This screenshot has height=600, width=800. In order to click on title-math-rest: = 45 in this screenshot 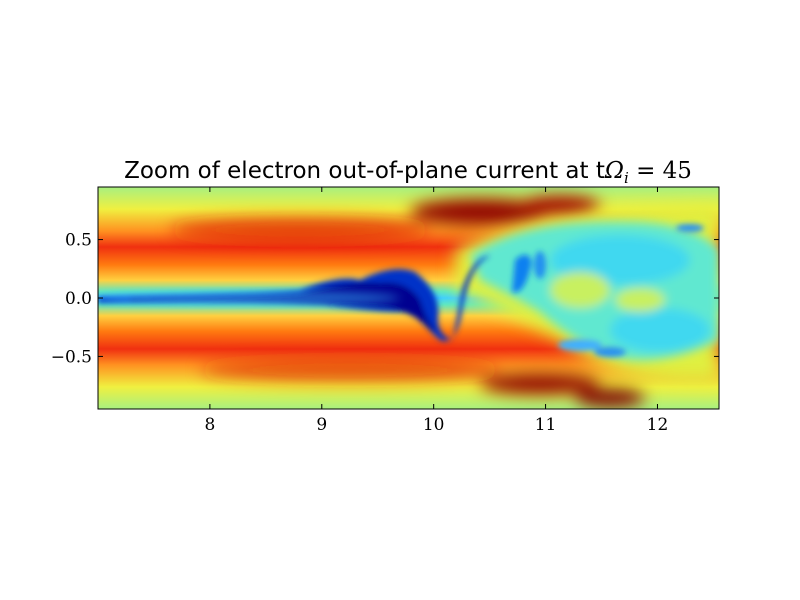, I will do `click(660, 171)`.